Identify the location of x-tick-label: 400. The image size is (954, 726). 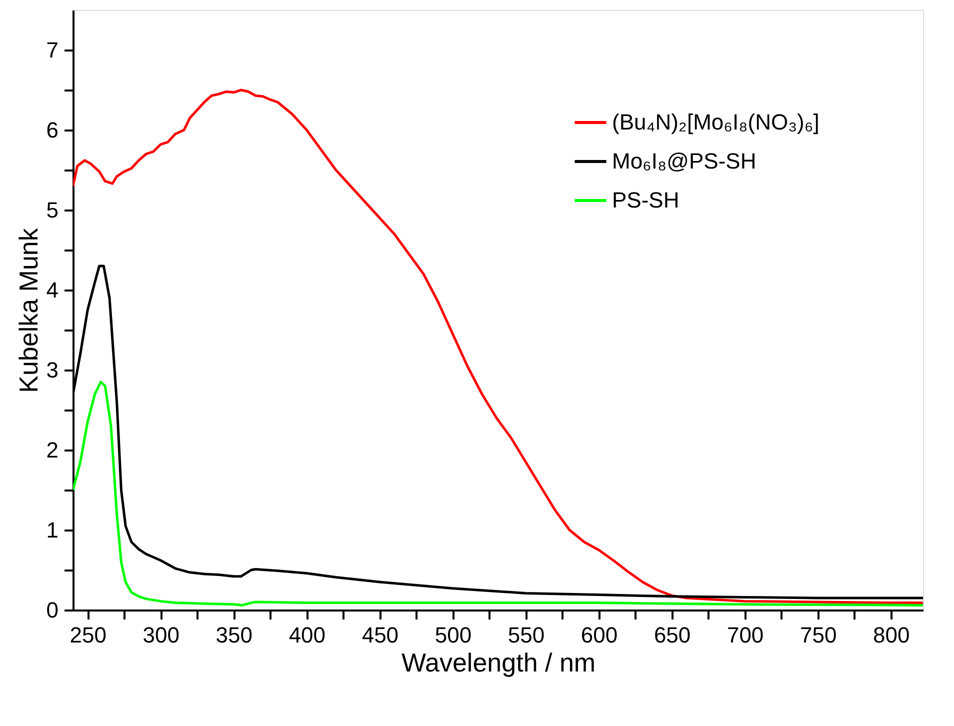
(307, 635).